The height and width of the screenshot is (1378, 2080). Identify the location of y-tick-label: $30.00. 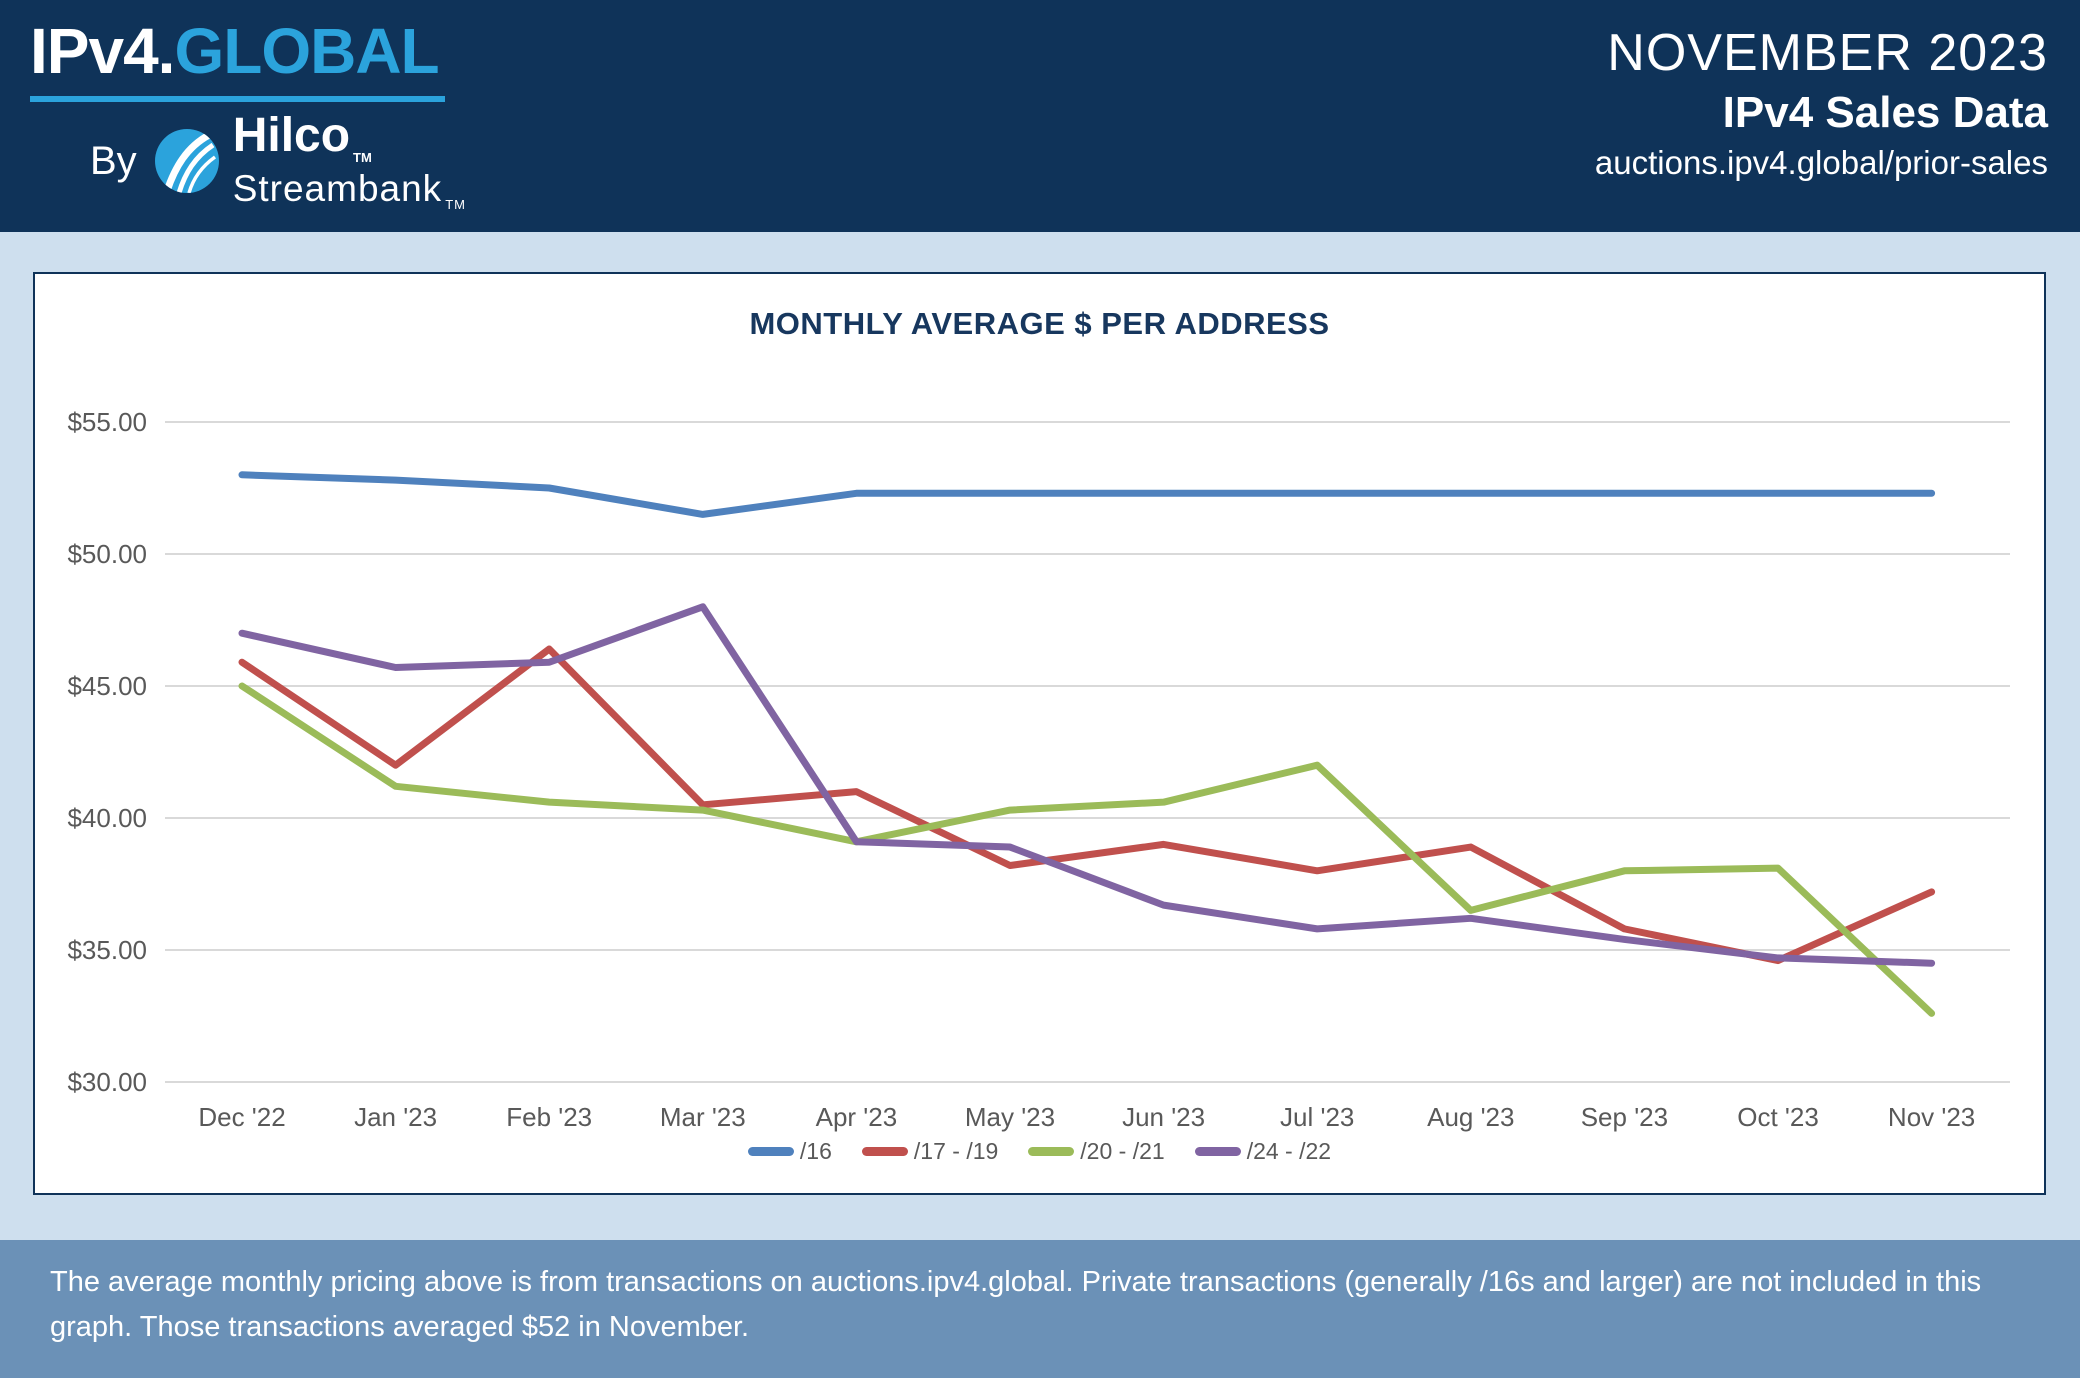
(107, 1082).